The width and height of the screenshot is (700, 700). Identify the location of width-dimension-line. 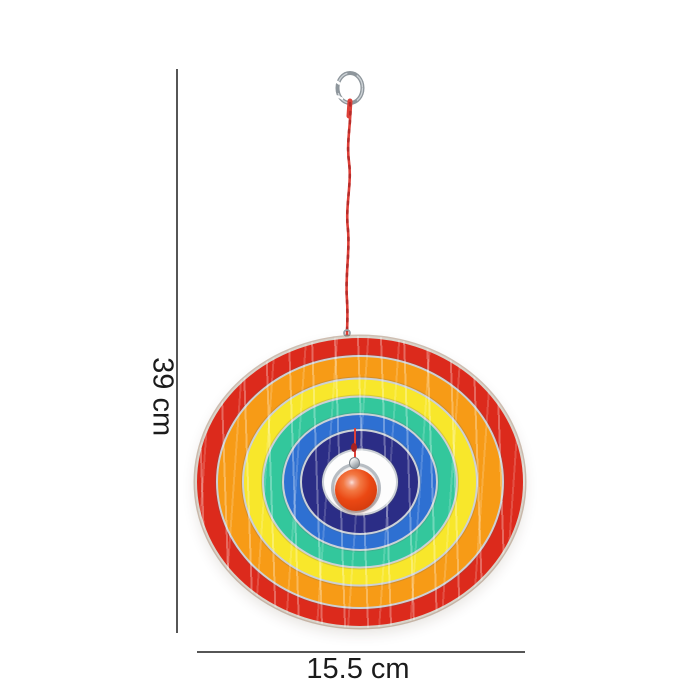
(361, 652).